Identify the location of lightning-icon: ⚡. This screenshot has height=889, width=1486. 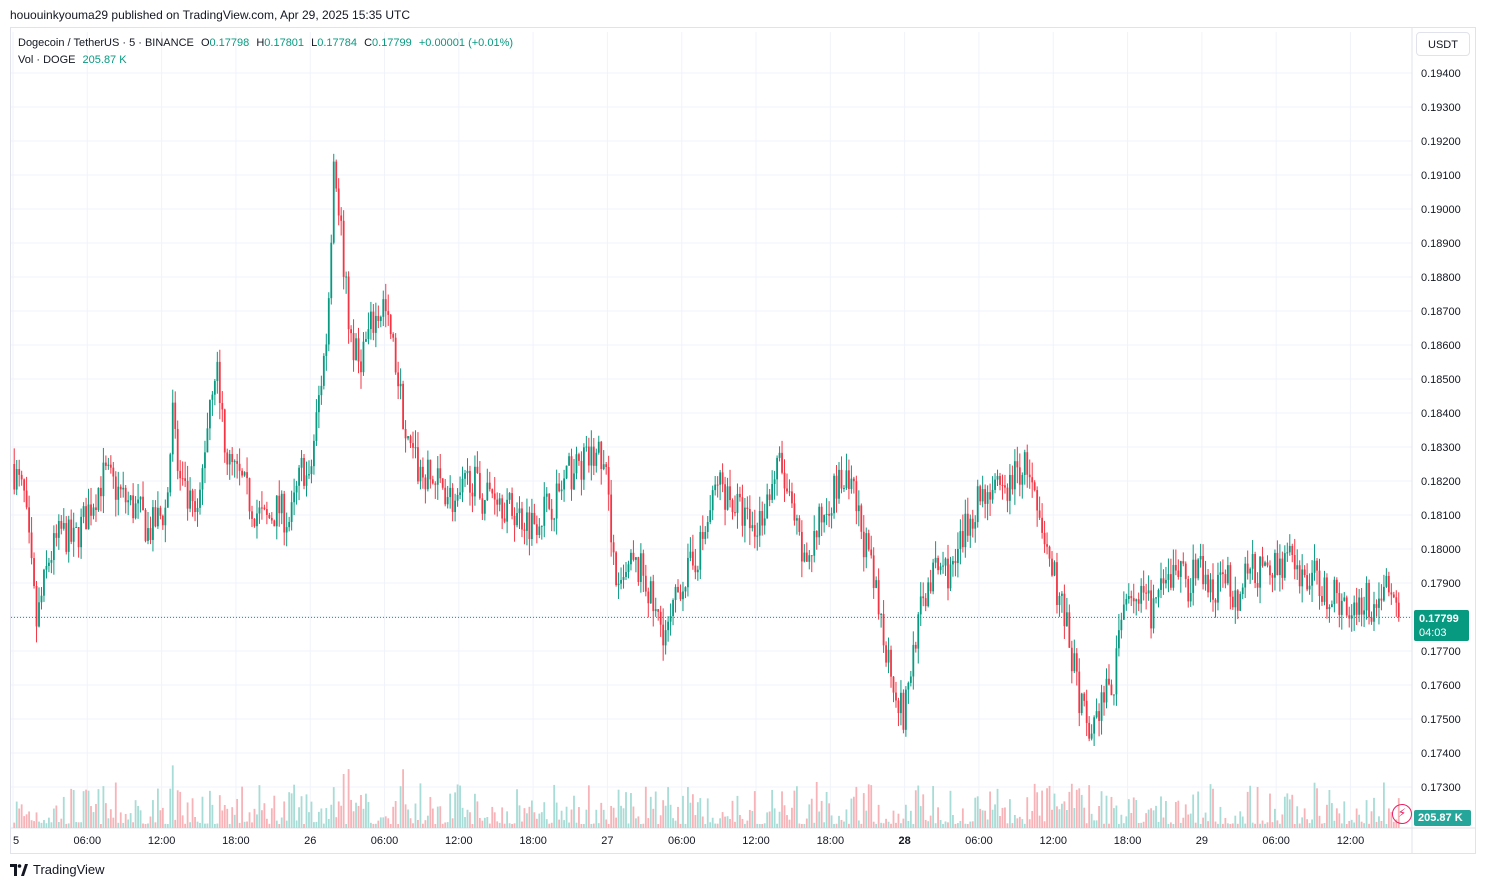
(1402, 814).